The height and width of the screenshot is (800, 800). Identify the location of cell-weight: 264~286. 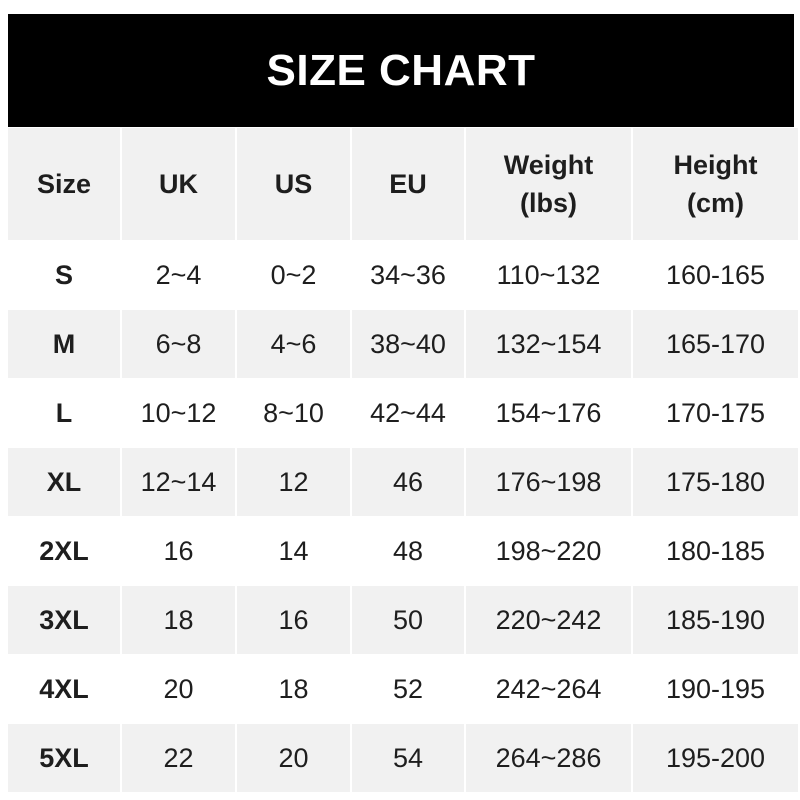
(548, 758).